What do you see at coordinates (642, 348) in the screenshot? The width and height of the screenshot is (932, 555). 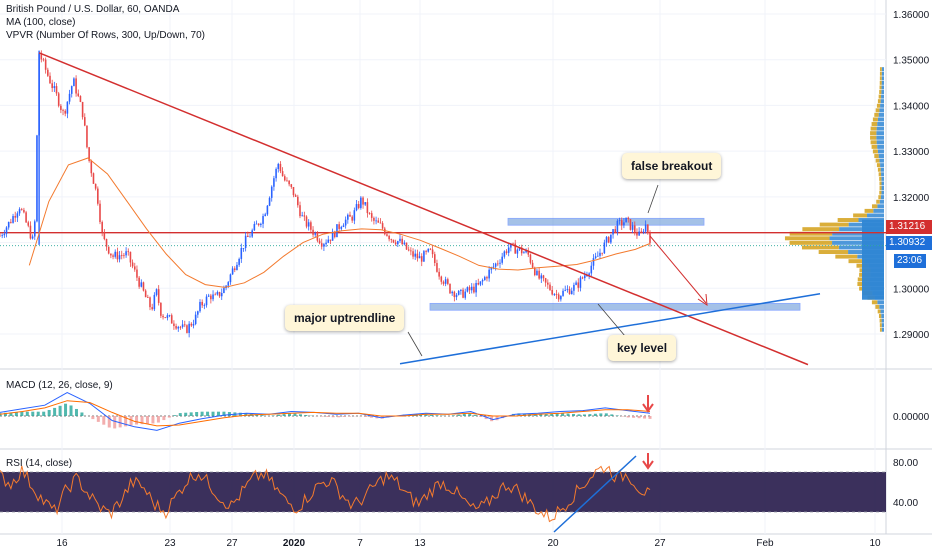 I see `key-level-callout: key level` at bounding box center [642, 348].